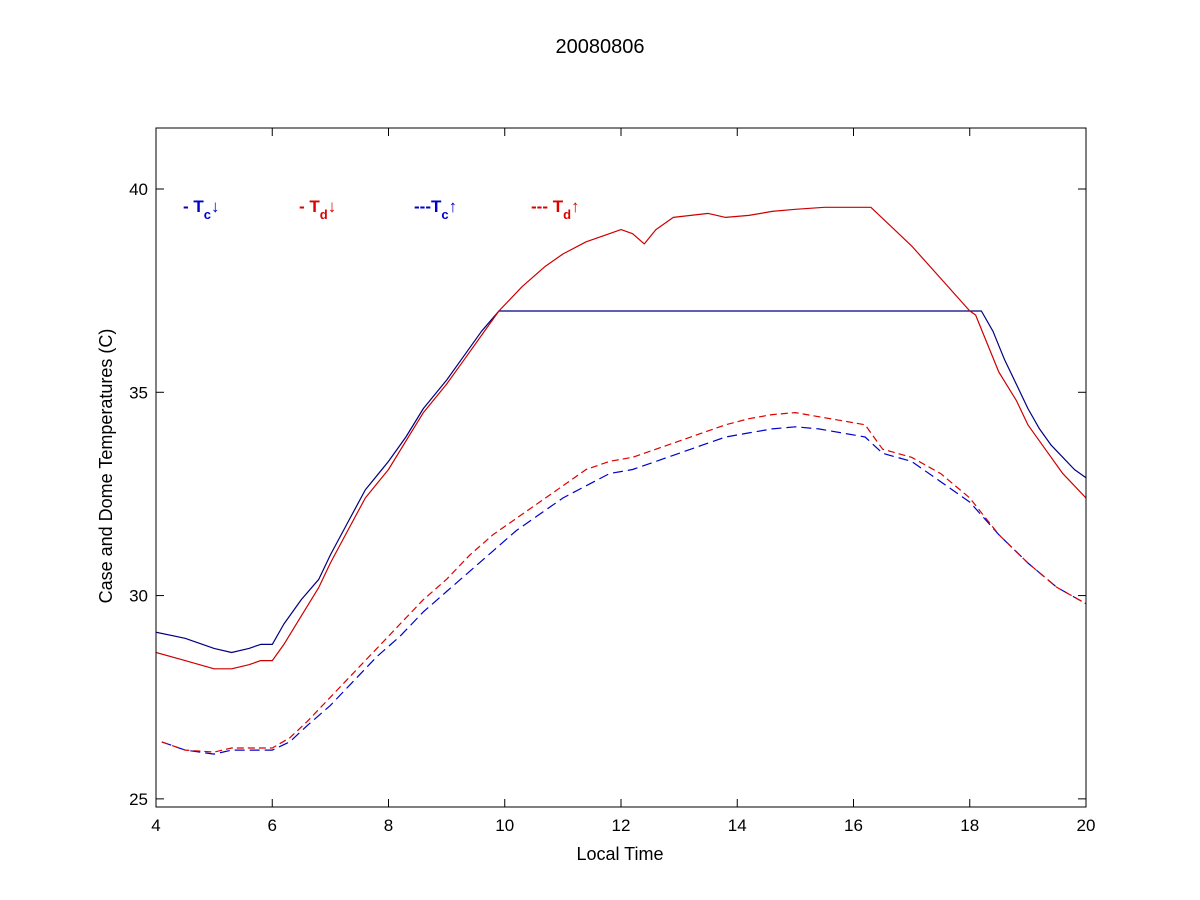 This screenshot has width=1200, height=900. I want to click on x-tick-label: 14, so click(737, 825).